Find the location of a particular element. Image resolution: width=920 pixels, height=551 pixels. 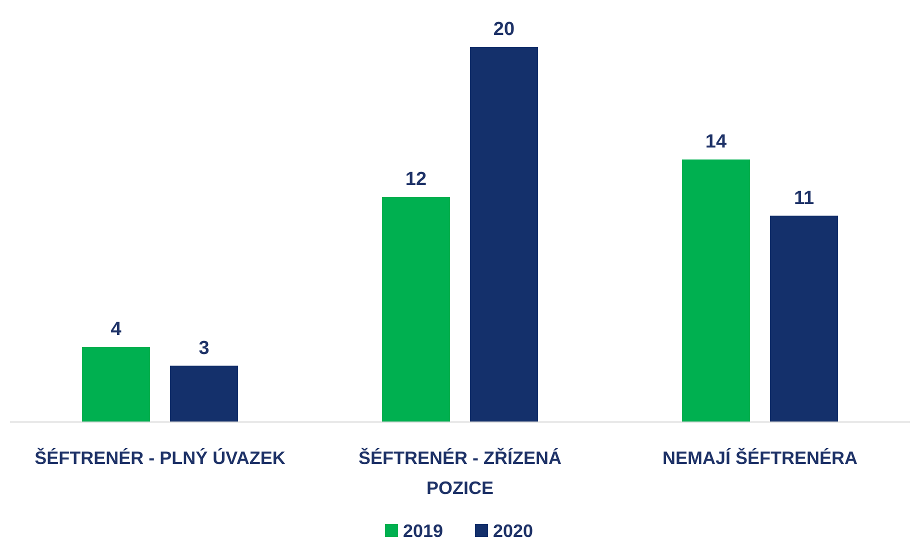

data-label: 3 is located at coordinates (204, 348).